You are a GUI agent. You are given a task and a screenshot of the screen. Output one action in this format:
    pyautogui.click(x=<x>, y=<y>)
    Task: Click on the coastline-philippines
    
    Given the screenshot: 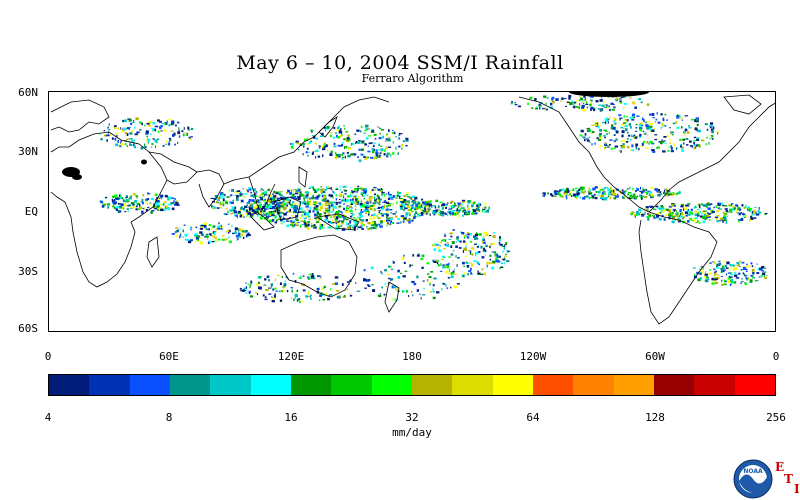 What is the action you would take?
    pyautogui.click(x=303, y=177)
    